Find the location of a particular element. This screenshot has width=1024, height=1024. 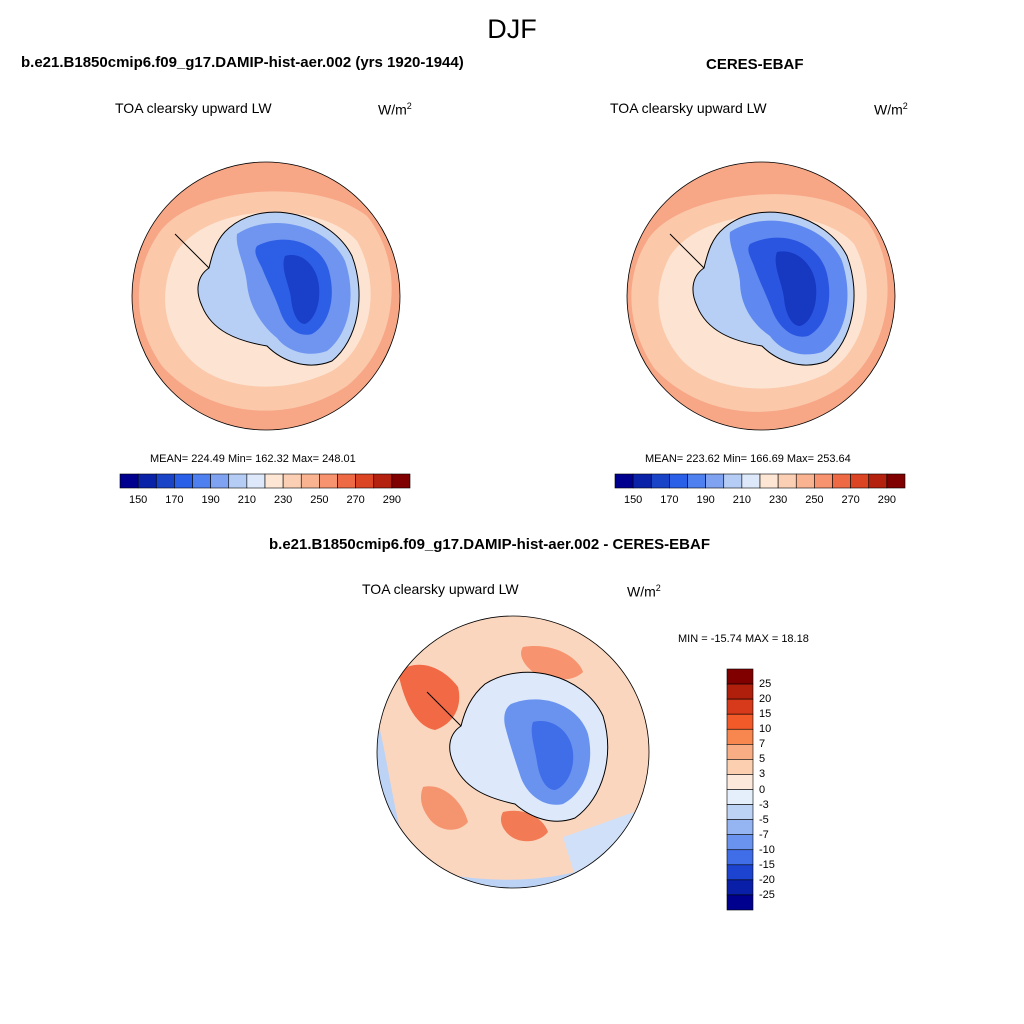

panel-1-coastline is located at coordinates (278, 288).